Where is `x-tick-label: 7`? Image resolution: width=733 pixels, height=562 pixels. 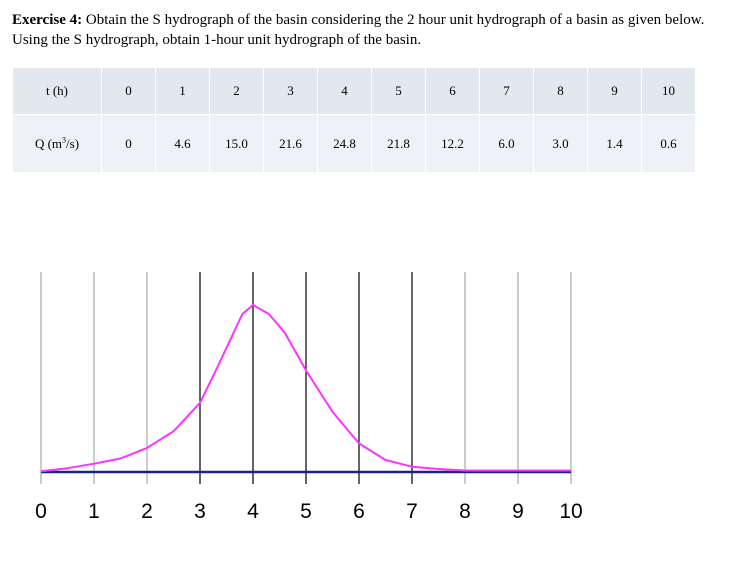 x-tick-label: 7 is located at coordinates (412, 511).